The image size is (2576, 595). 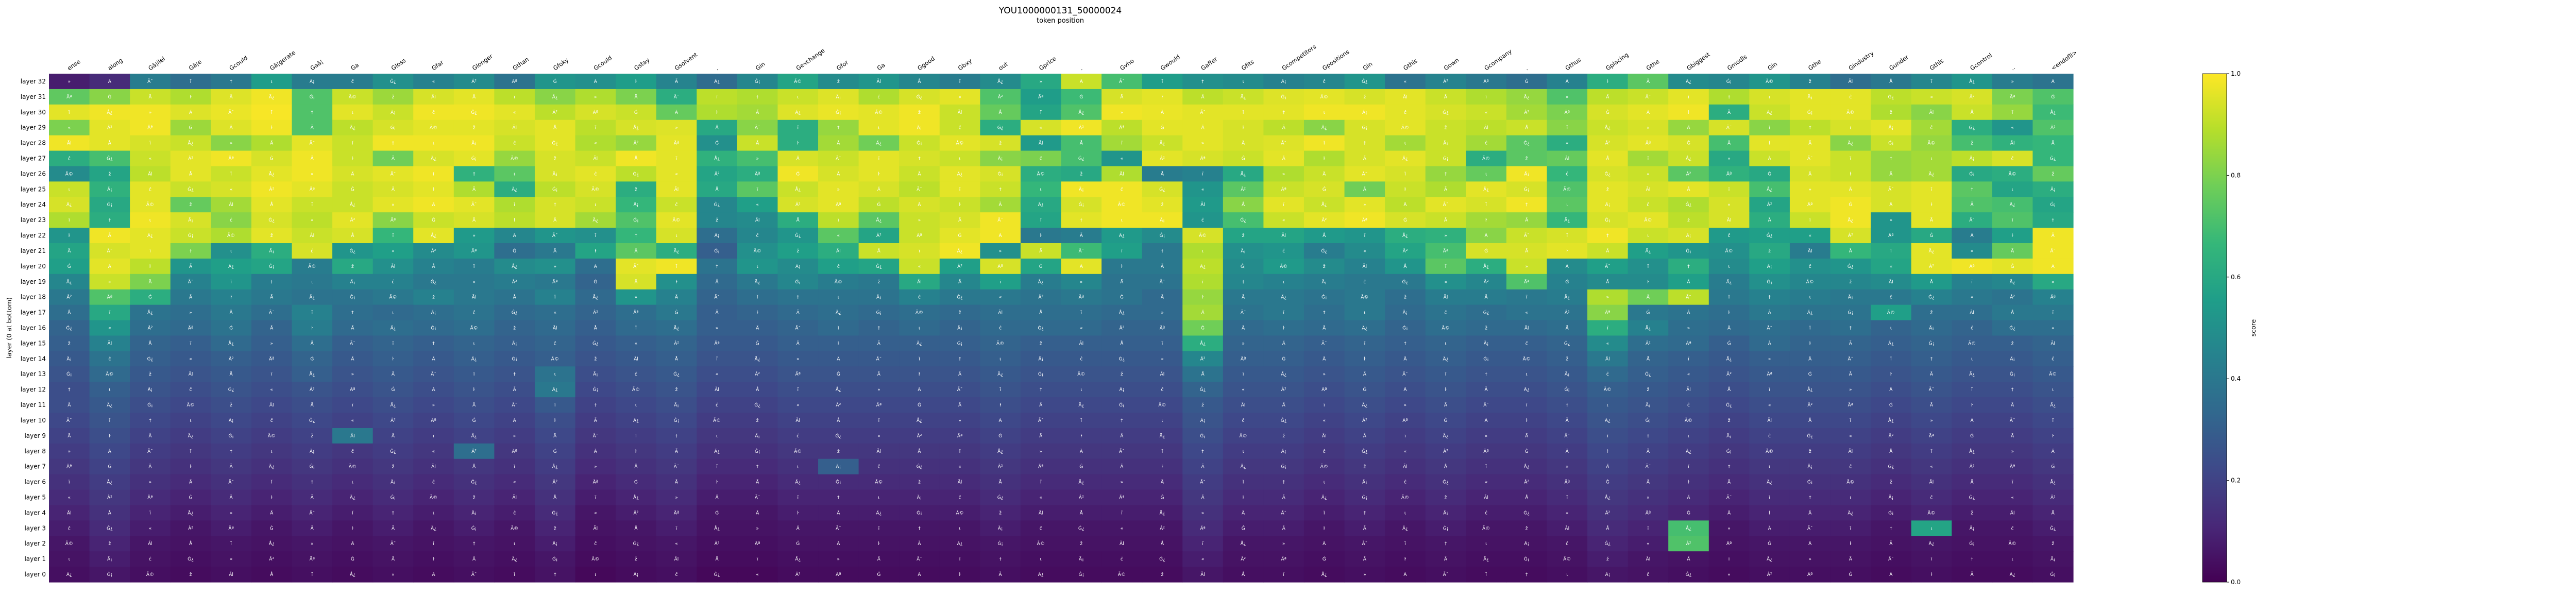 I want to click on column-label: Gmodls, so click(x=1737, y=62).